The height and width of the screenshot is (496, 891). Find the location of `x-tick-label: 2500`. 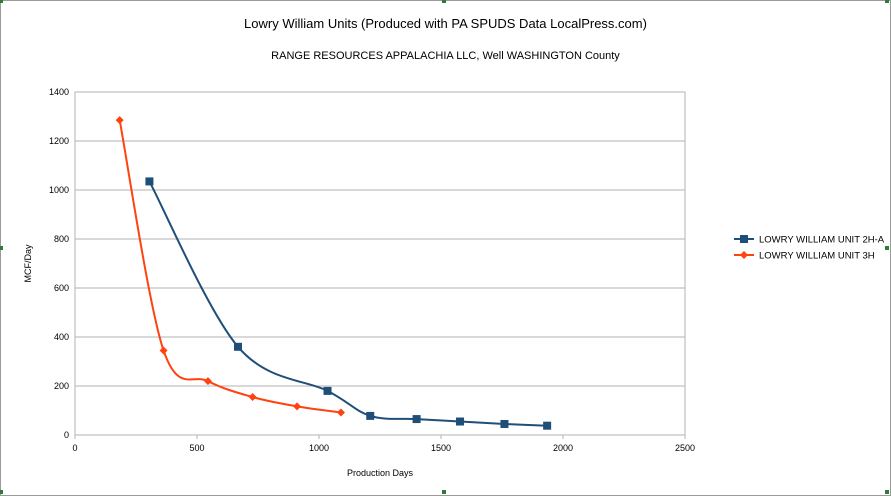

x-tick-label: 2500 is located at coordinates (685, 448).